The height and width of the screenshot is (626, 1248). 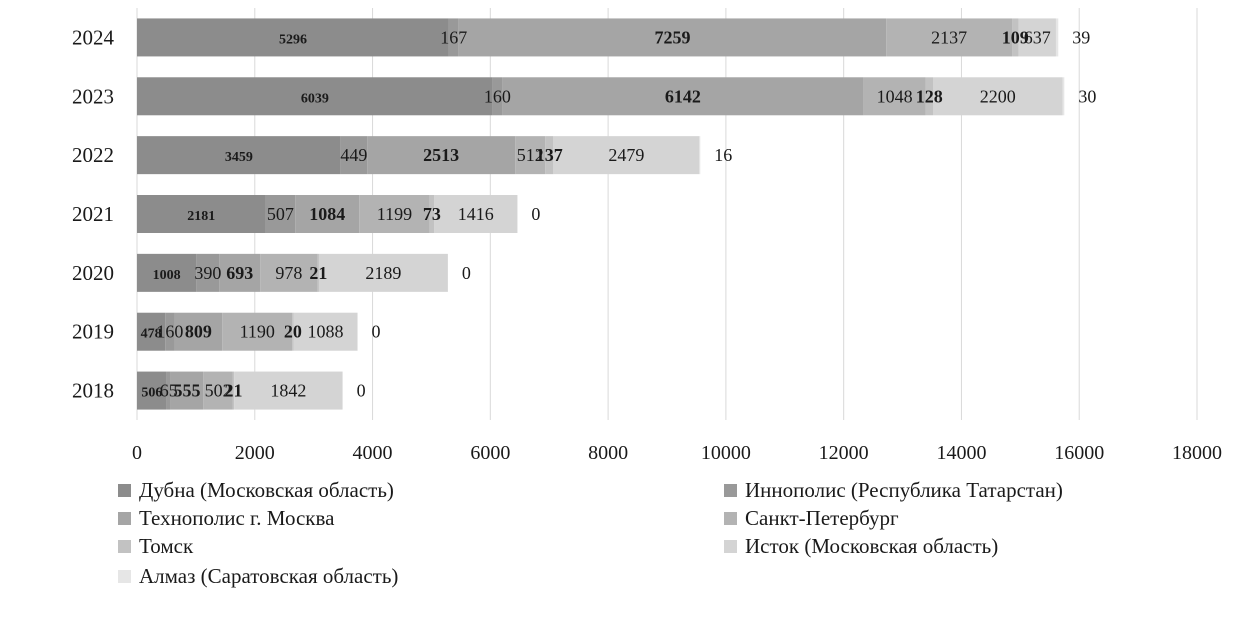 What do you see at coordinates (218, 391) in the screenshot?
I see `data-label: 502` at bounding box center [218, 391].